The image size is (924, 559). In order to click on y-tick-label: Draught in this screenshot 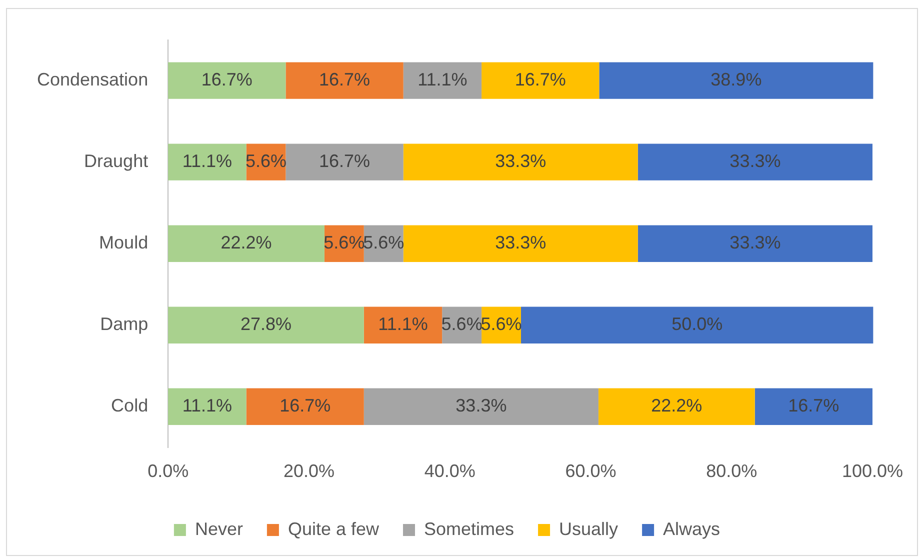, I will do `click(116, 161)`.